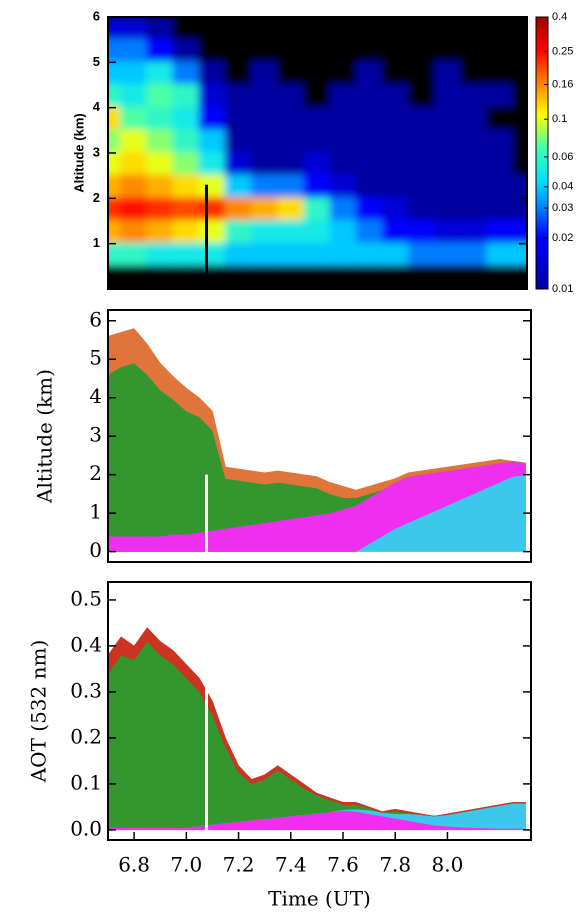 The height and width of the screenshot is (920, 579). I want to click on y-tick-label: 2, so click(95, 473).